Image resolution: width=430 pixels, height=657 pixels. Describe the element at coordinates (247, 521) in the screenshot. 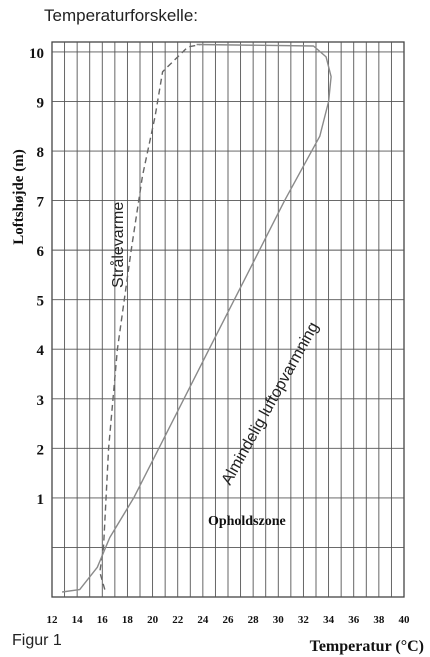

I see `annotation-1: Opholdszone` at that location.